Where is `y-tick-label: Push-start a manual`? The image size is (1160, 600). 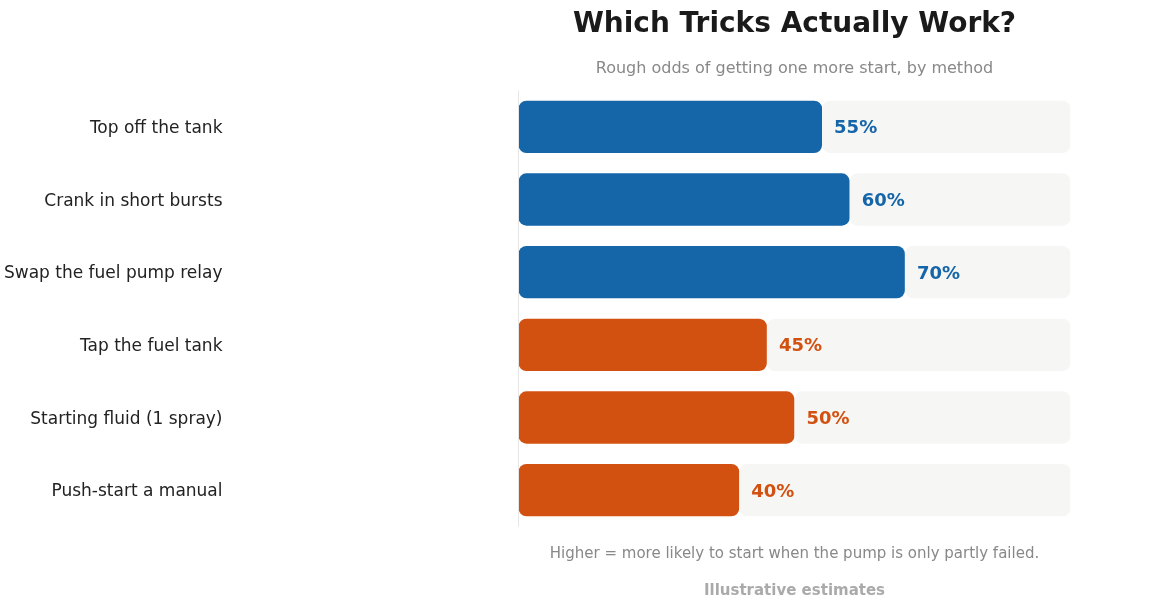 y-tick-label: Push-start a manual is located at coordinates (137, 490).